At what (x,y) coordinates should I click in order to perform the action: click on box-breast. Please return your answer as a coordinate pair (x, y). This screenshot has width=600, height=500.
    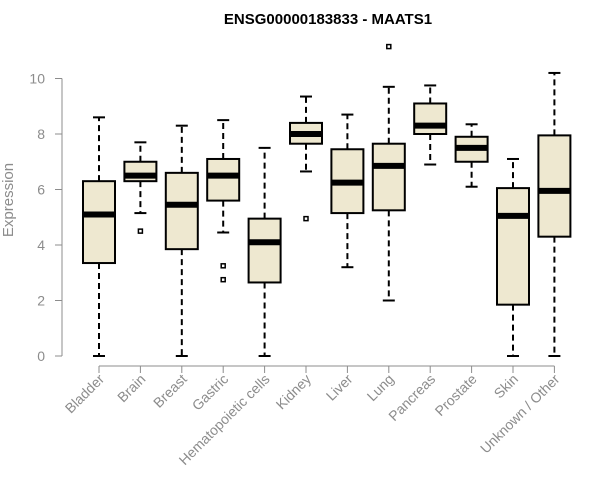
    Looking at the image, I should click on (181, 240).